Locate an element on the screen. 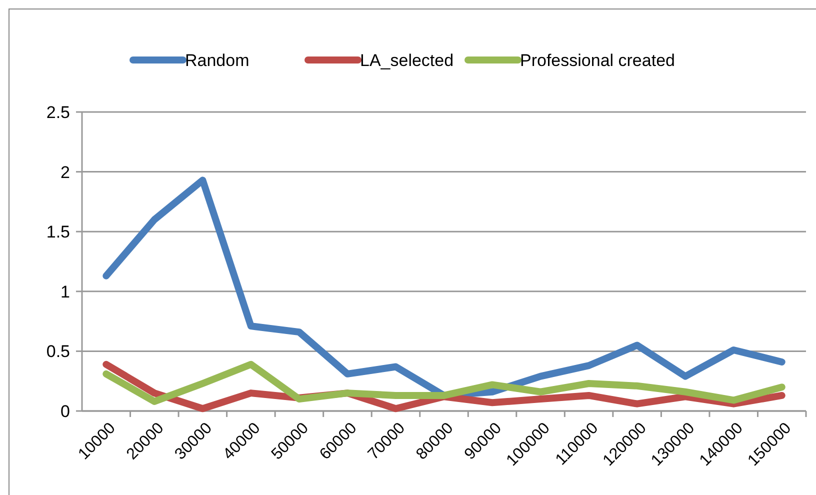  y-tick-label: 2.5 is located at coordinates (58, 112).